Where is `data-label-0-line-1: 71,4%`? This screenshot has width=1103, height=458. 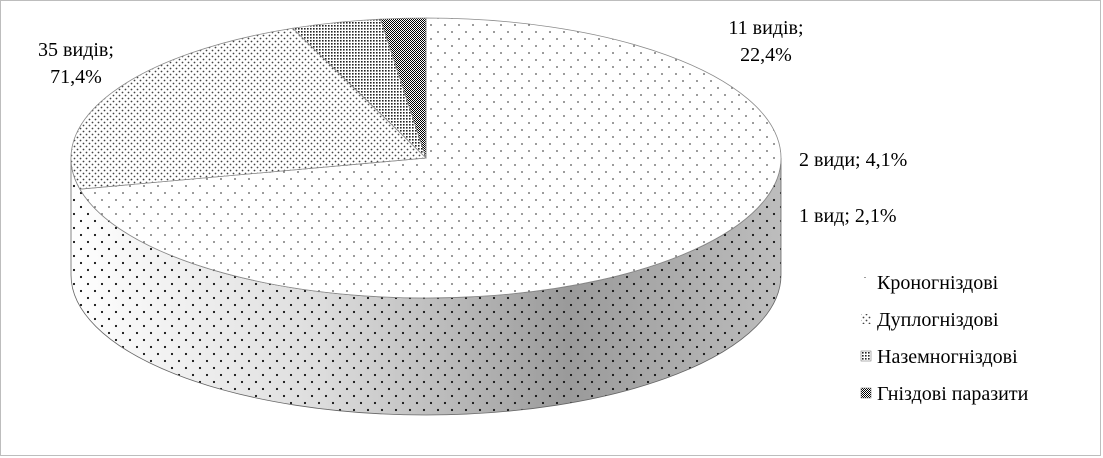
data-label-0-line-1: 71,4% is located at coordinates (76, 77).